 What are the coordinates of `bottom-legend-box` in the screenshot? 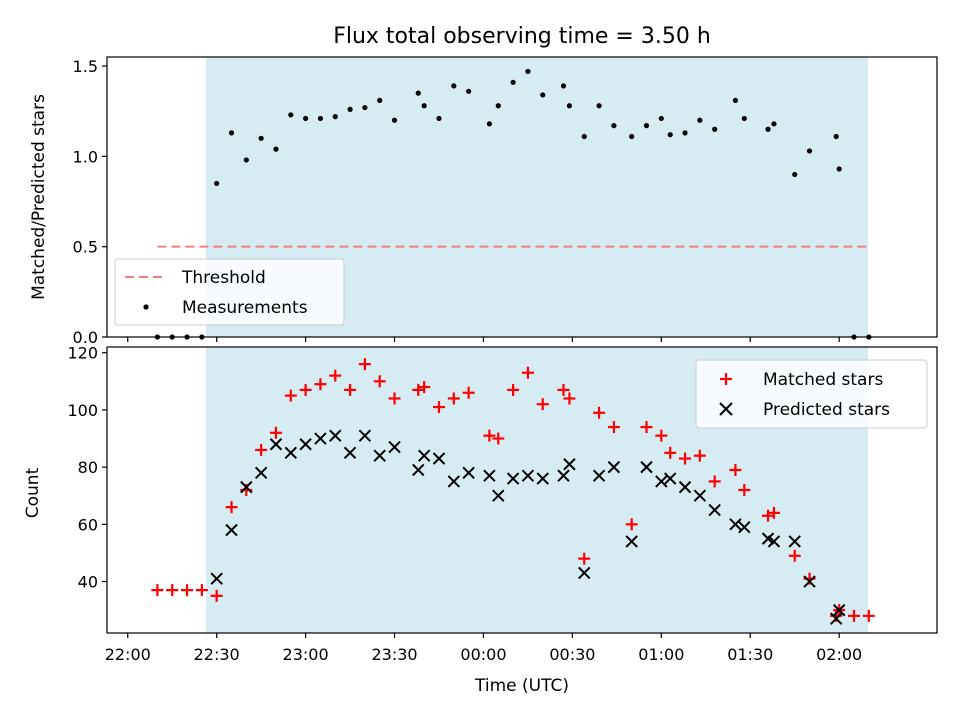 It's located at (811, 394).